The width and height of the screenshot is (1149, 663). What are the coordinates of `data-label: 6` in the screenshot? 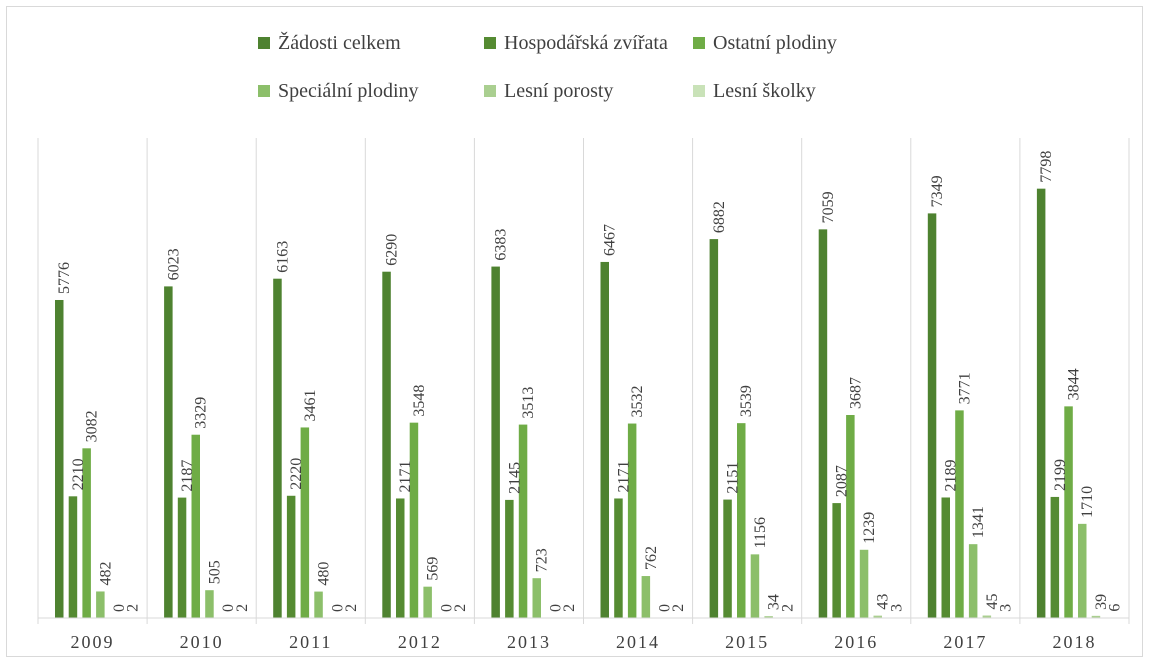 It's located at (1115, 608).